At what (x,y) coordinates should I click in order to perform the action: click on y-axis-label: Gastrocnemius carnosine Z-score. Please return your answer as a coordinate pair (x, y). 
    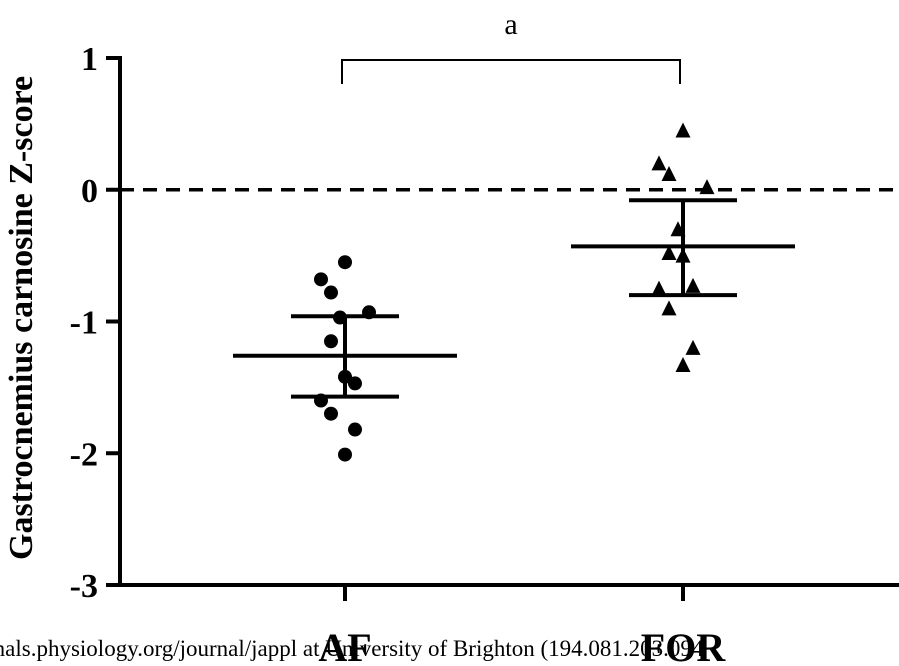
    Looking at the image, I should click on (21, 317).